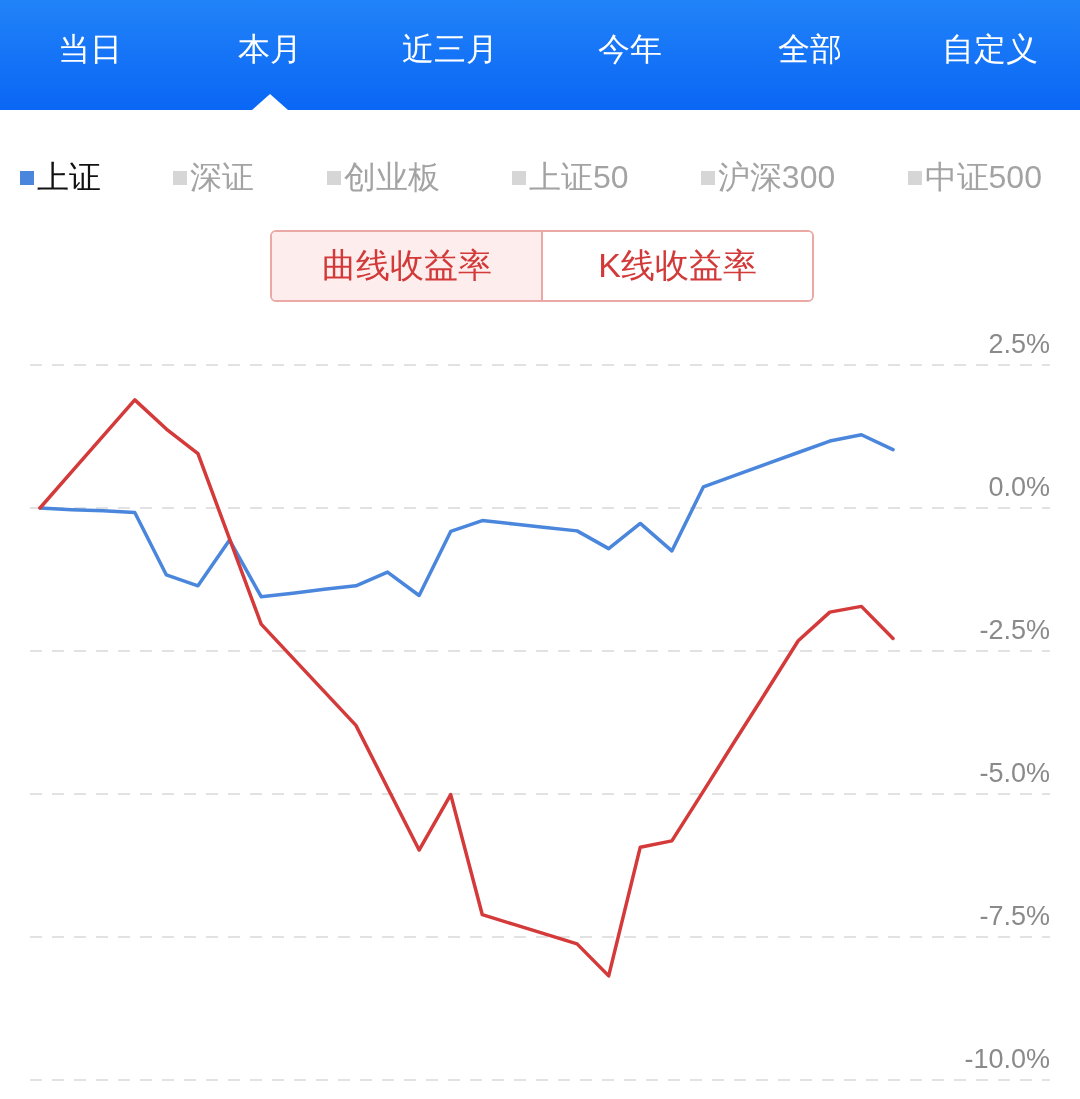  What do you see at coordinates (1014, 916) in the screenshot?
I see `y-tick-label: -7.5%` at bounding box center [1014, 916].